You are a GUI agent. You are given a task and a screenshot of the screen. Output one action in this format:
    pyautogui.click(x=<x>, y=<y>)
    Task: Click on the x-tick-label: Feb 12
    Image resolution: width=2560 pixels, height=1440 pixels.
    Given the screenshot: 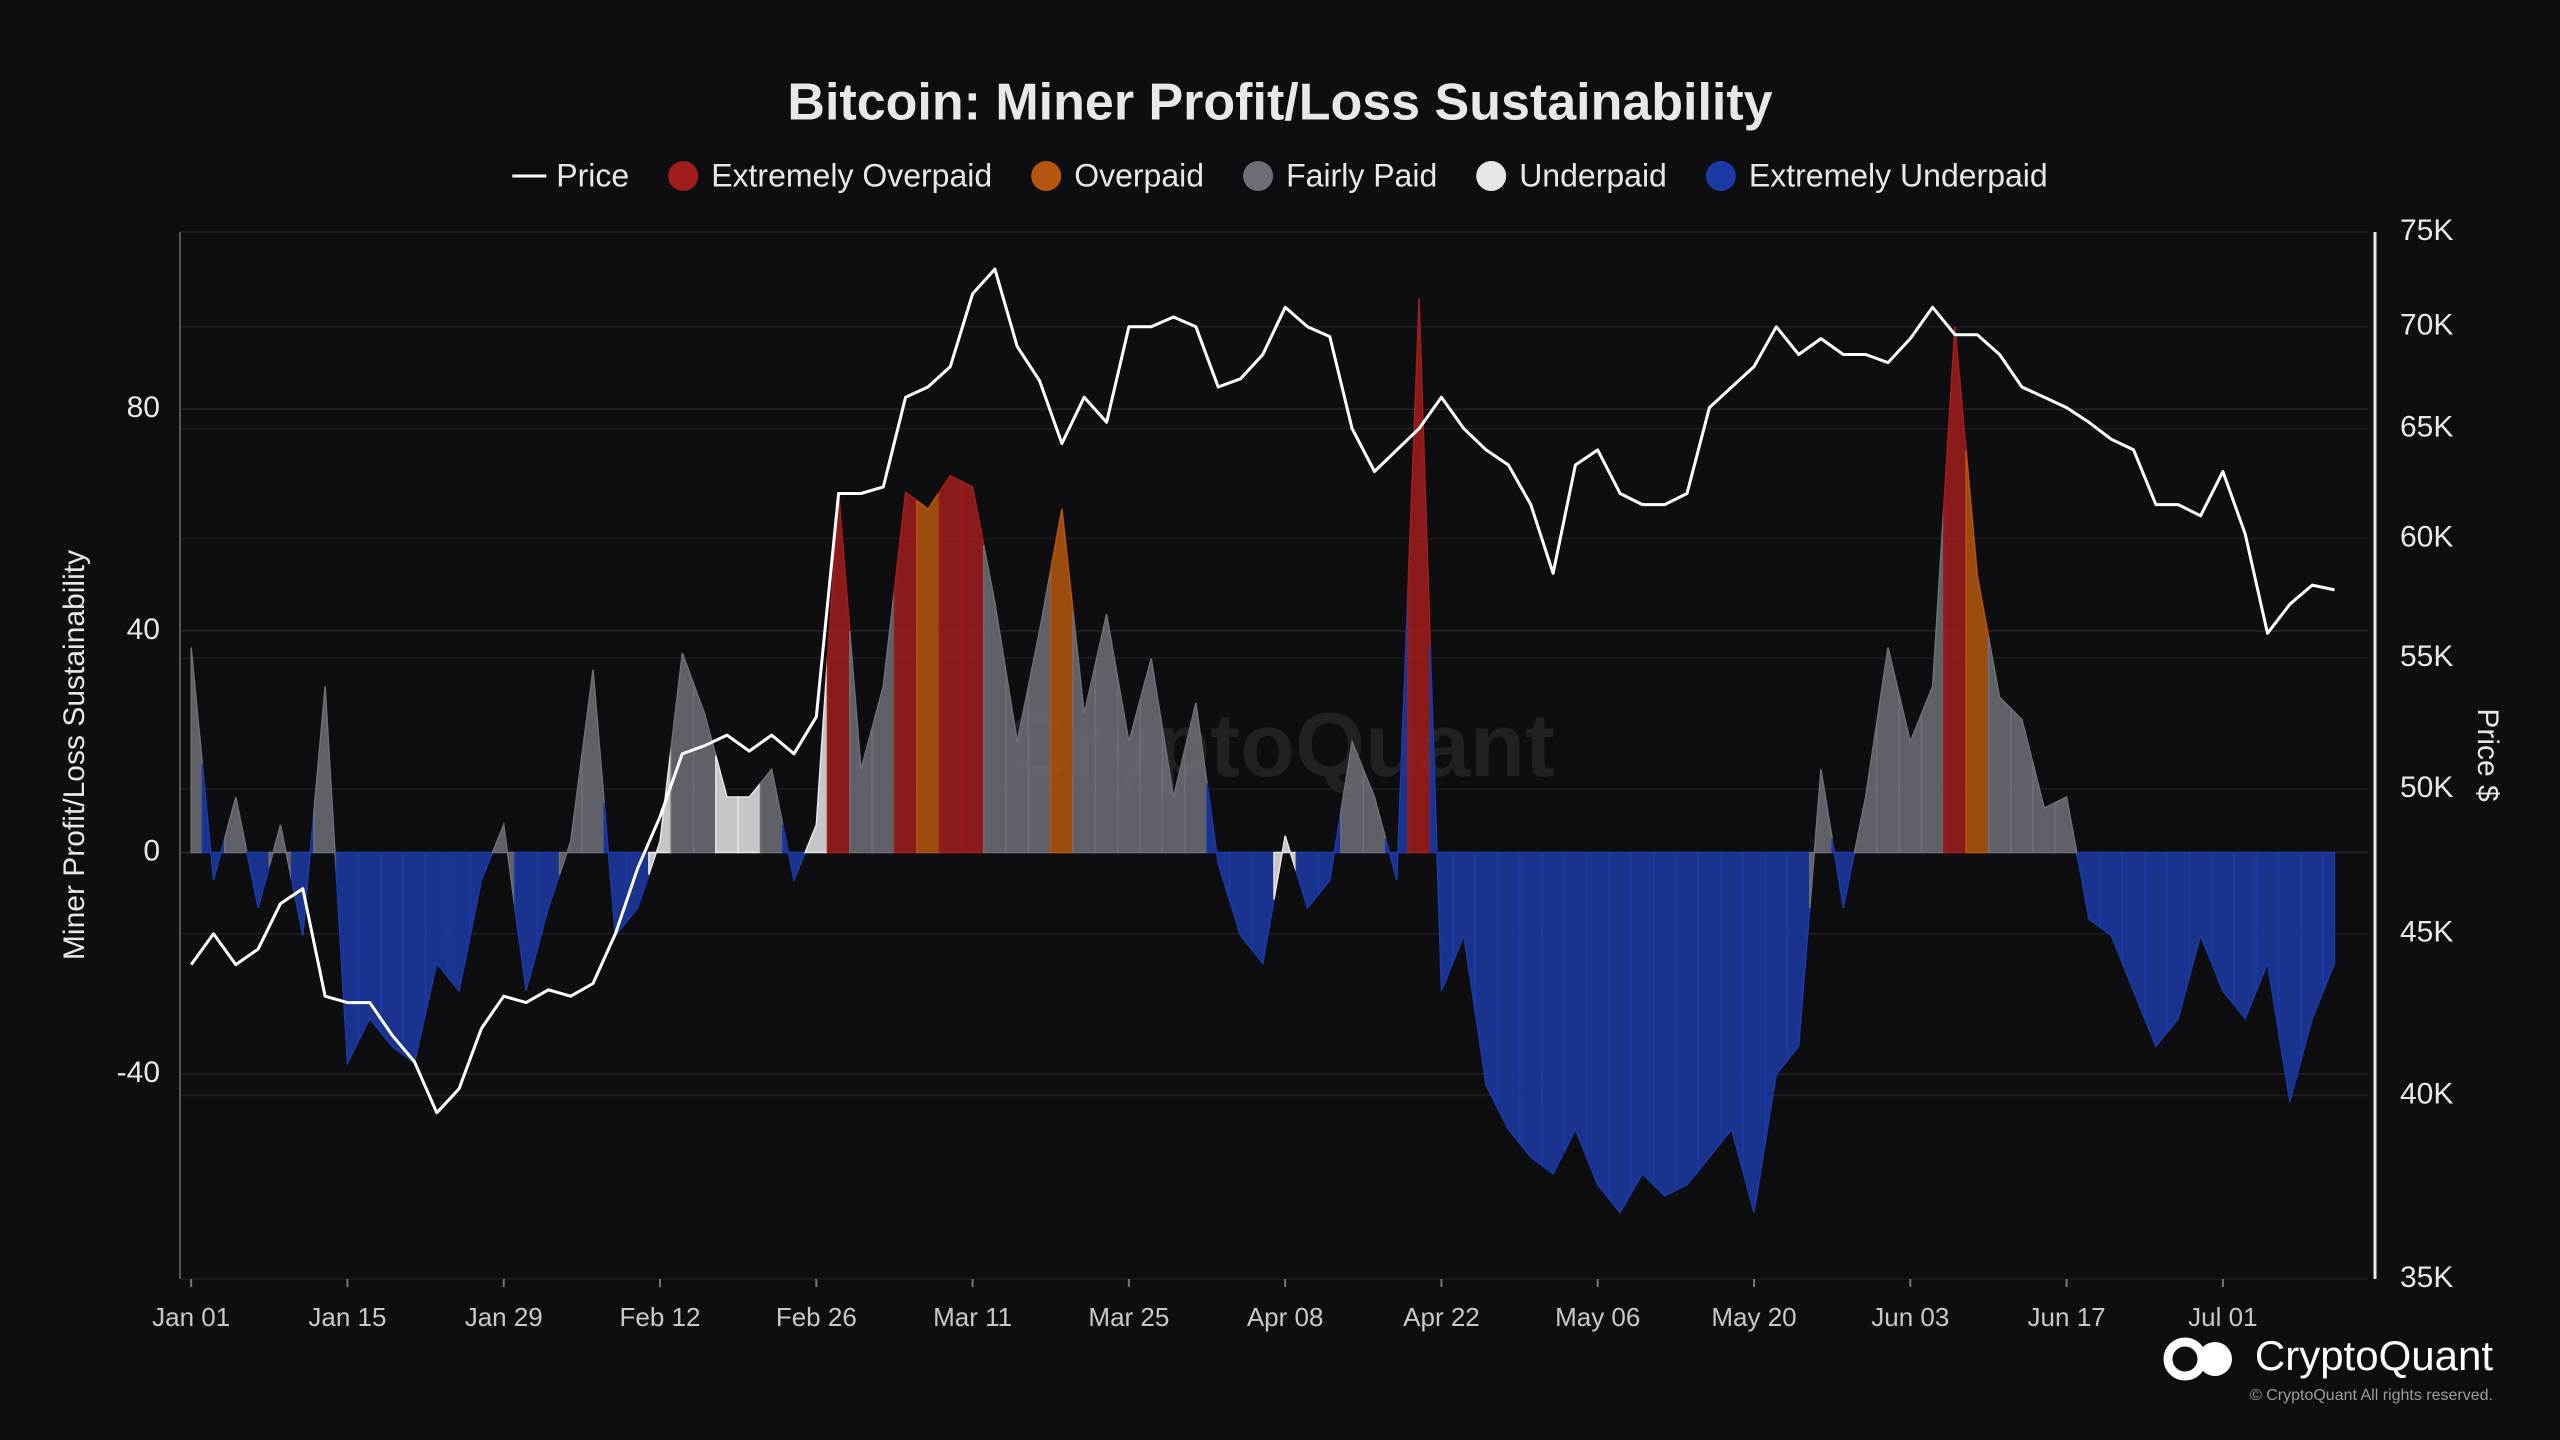 What is the action you would take?
    pyautogui.click(x=660, y=1317)
    